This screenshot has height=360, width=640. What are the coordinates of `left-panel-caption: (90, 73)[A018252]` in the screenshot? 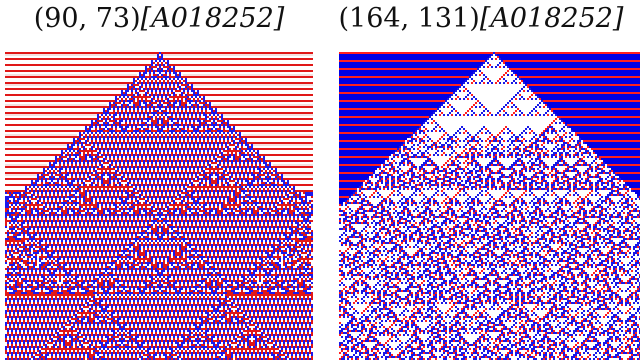 It's located at (159, 19).